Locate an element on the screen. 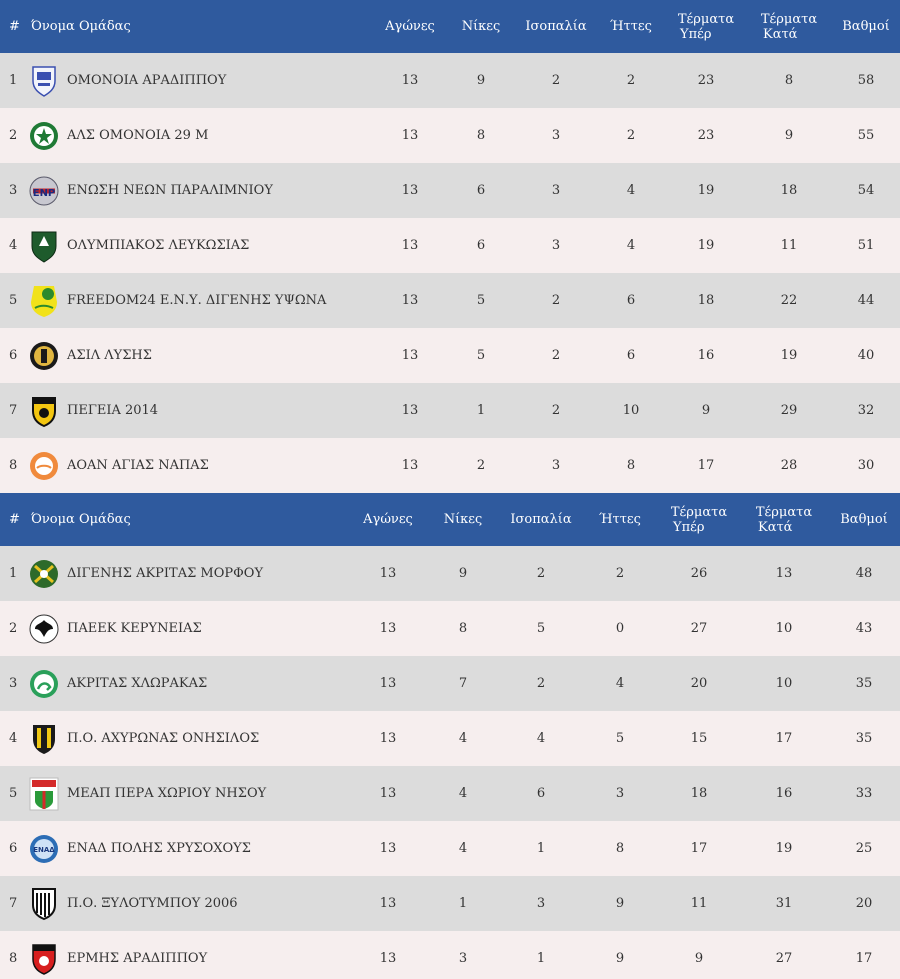 This screenshot has width=900, height=979. table-row: 3 ΑΚΡΙΤΑΣ ΧΛΩΡΑΚΑΣ 13 7 2 4 20 10 35 is located at coordinates (450, 683).